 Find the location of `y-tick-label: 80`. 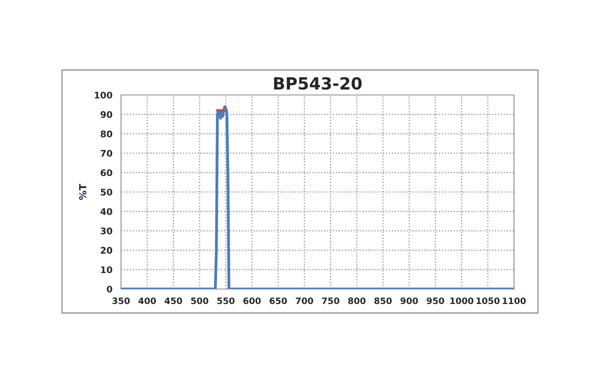

y-tick-label: 80 is located at coordinates (106, 134).